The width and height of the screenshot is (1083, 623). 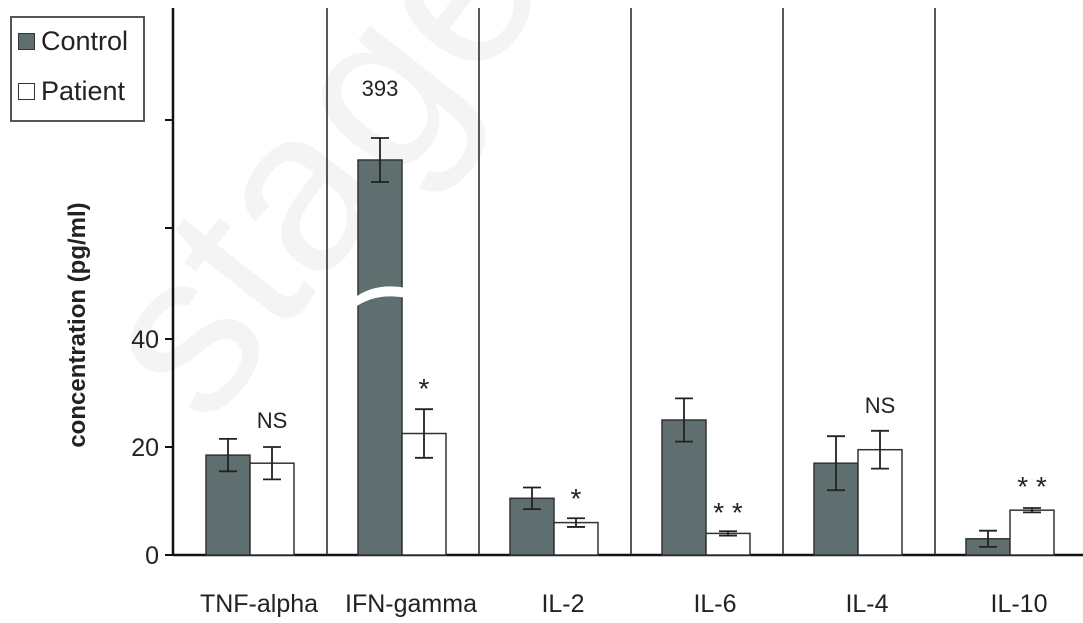 I want to click on legend-item-control: Control, so click(x=73, y=41).